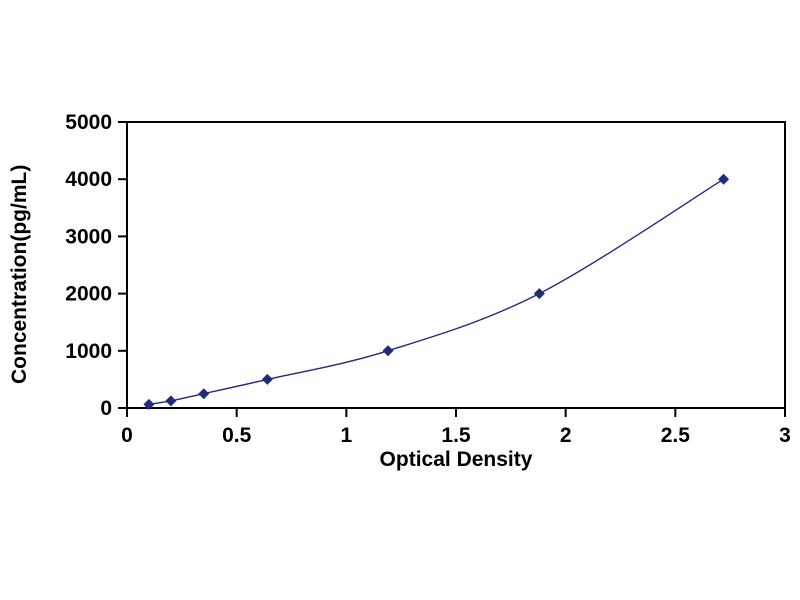 This screenshot has width=800, height=600. Describe the element at coordinates (676, 435) in the screenshot. I see `x-tick-label: 2.5` at that location.